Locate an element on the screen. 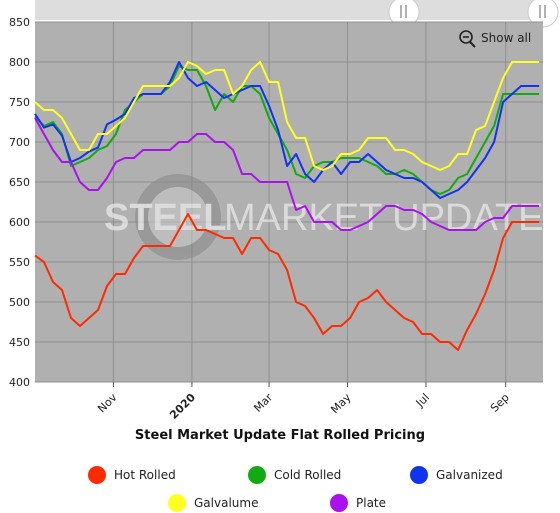 The image size is (560, 513). legend-item-galvalume: Galvalume is located at coordinates (213, 503).